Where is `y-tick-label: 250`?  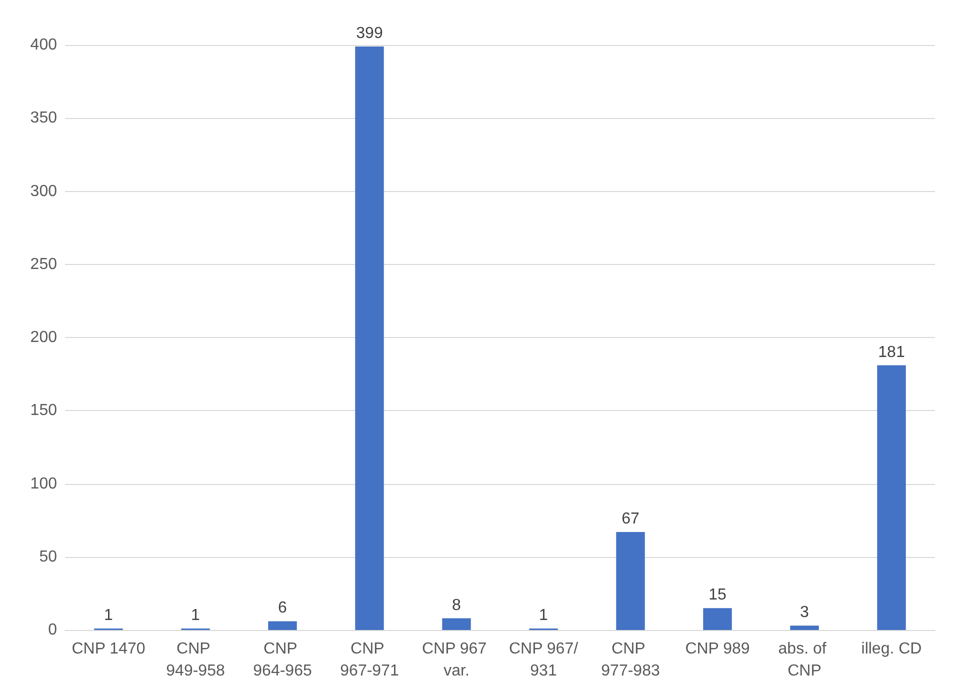 y-tick-label: 250 is located at coordinates (44, 264).